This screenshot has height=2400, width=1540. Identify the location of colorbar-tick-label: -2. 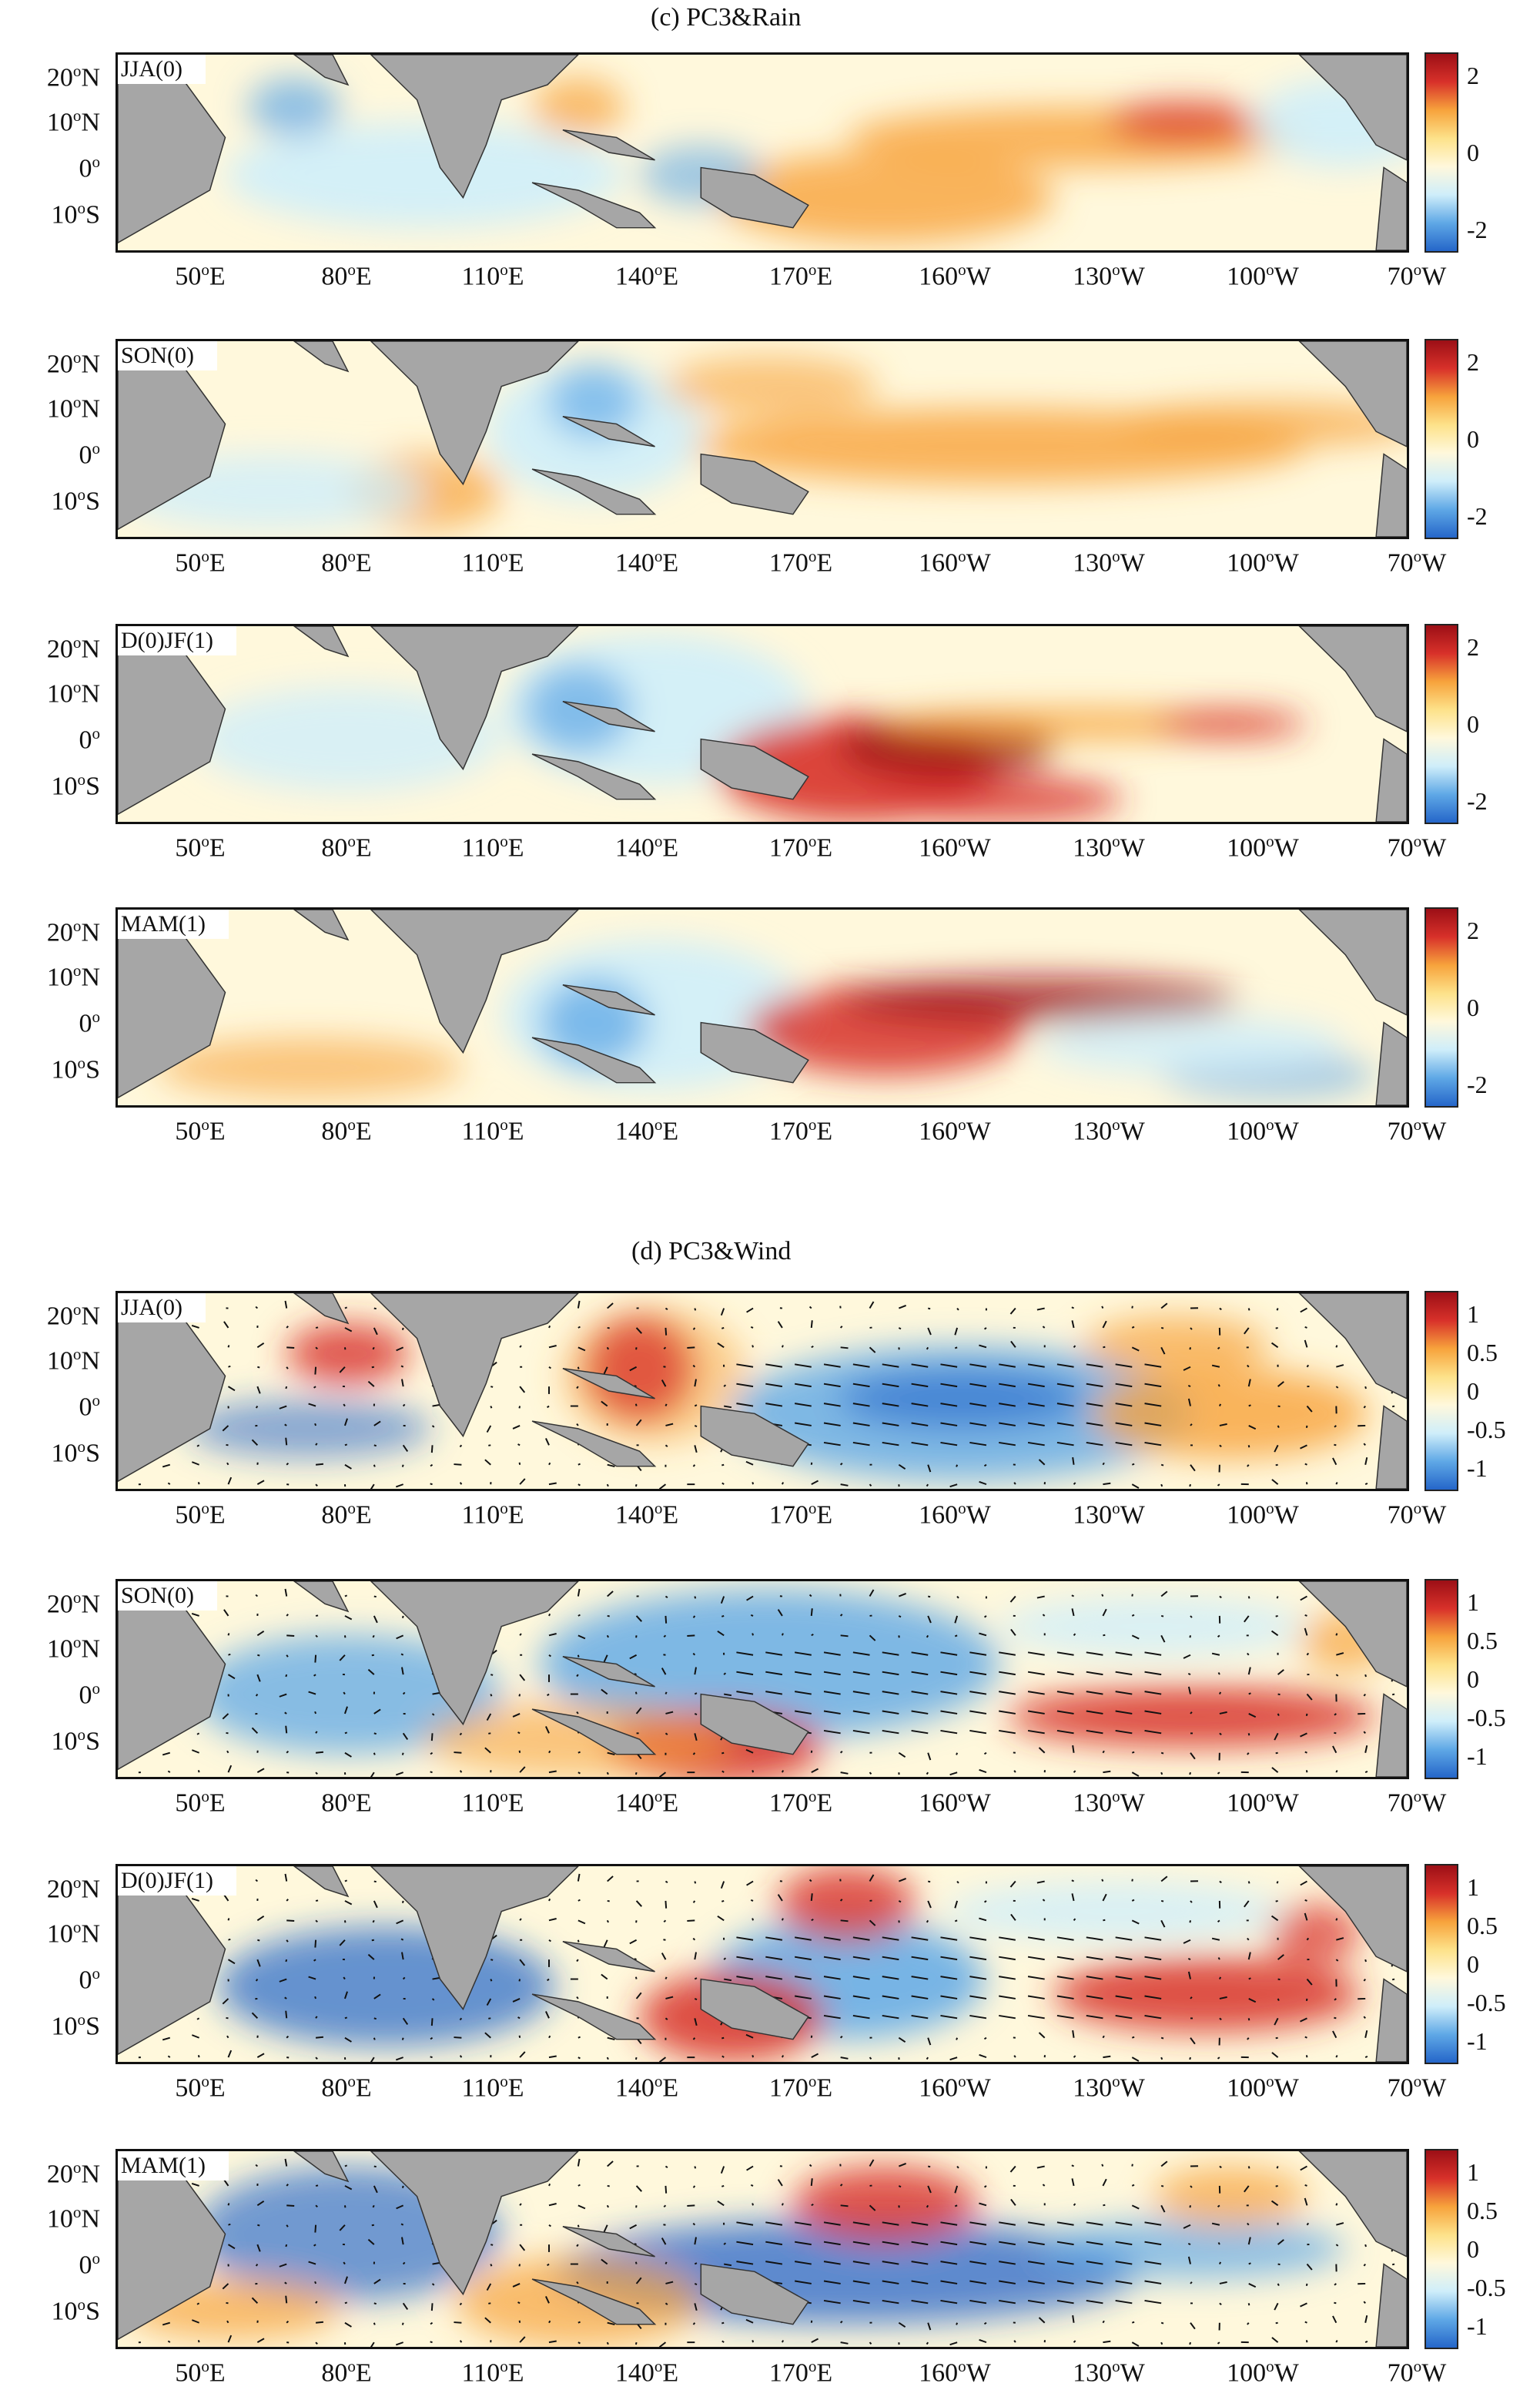
(1477, 229).